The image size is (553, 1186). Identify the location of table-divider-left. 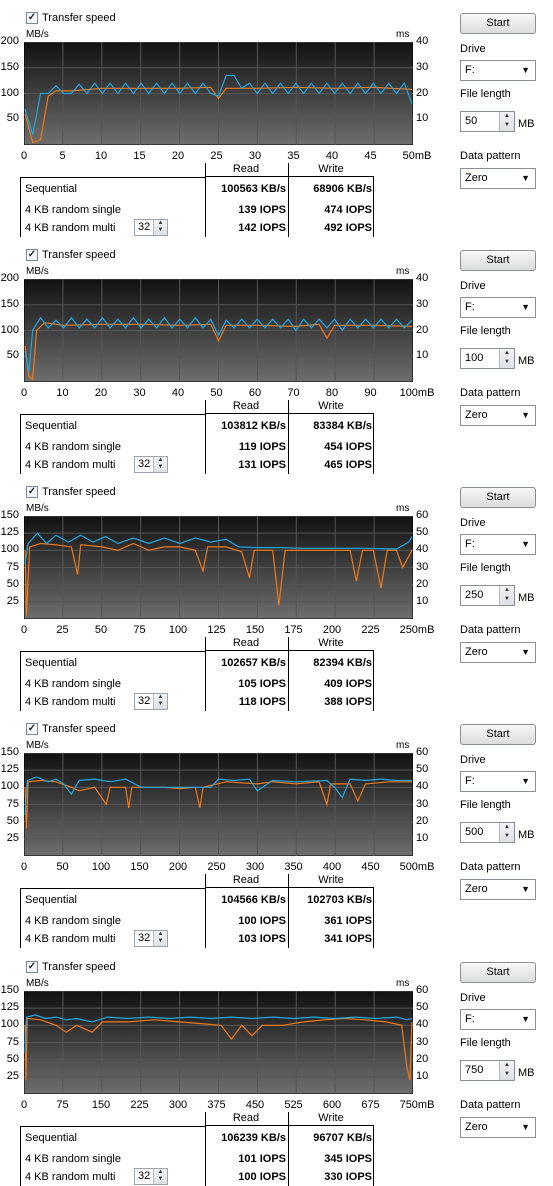
(205, 437).